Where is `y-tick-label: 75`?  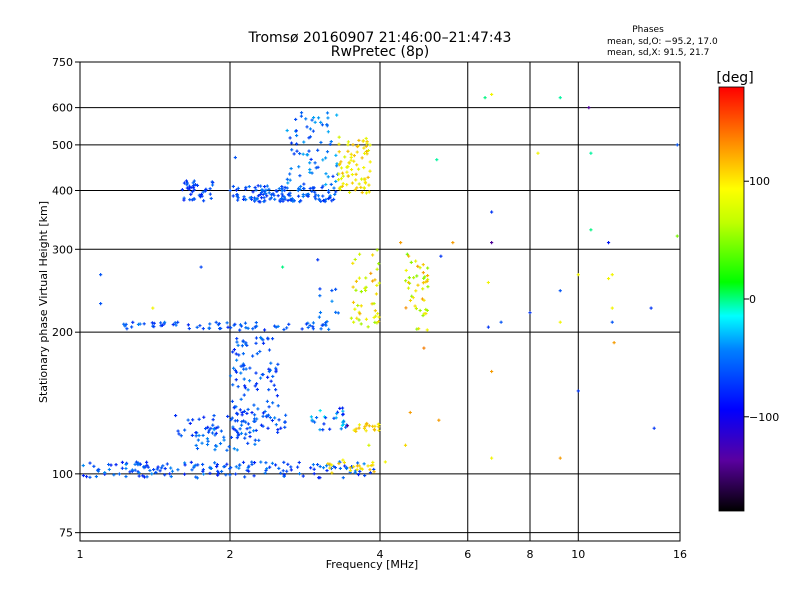
y-tick-label: 75 is located at coordinates (66, 533).